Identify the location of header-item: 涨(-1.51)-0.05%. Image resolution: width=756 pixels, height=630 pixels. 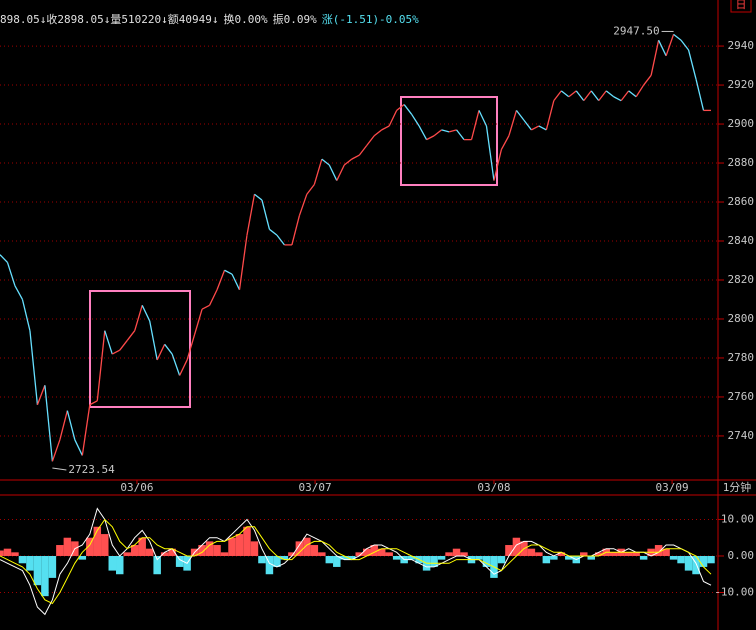
(370, 19).